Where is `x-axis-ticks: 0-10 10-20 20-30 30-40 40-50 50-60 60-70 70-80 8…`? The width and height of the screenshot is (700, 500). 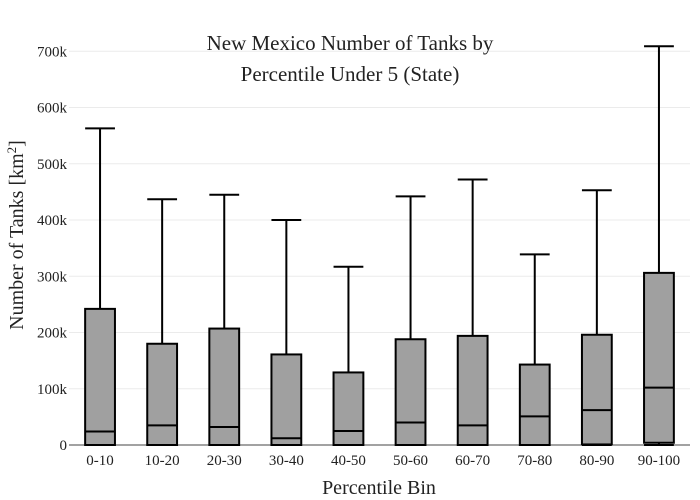
x-axis-ticks: 0-10 10-20 20-30 30-40 40-50 50-60 60-70 70-80 8… is located at coordinates (383, 461).